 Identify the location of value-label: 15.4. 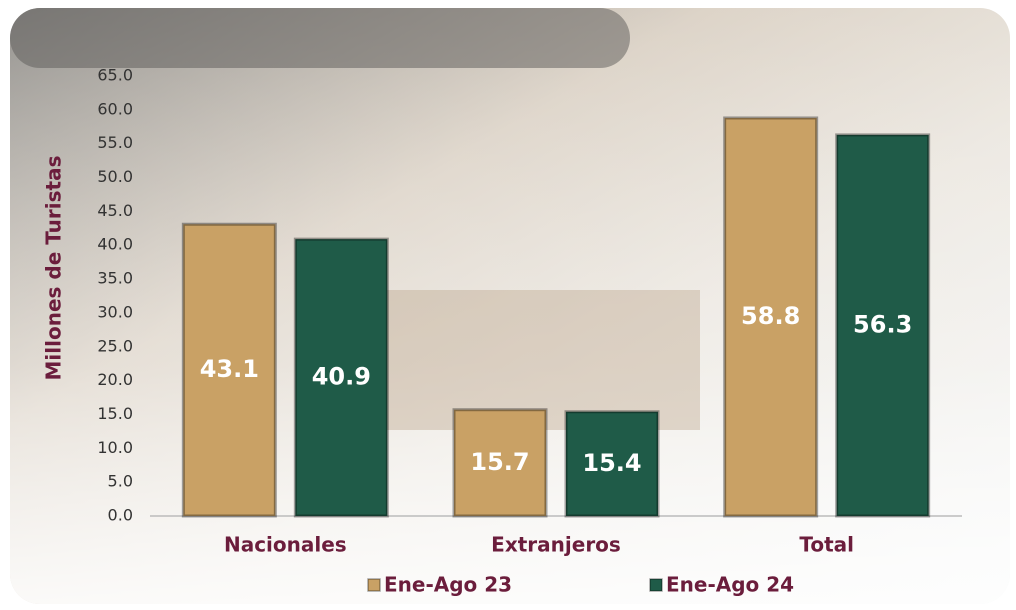
(611, 463).